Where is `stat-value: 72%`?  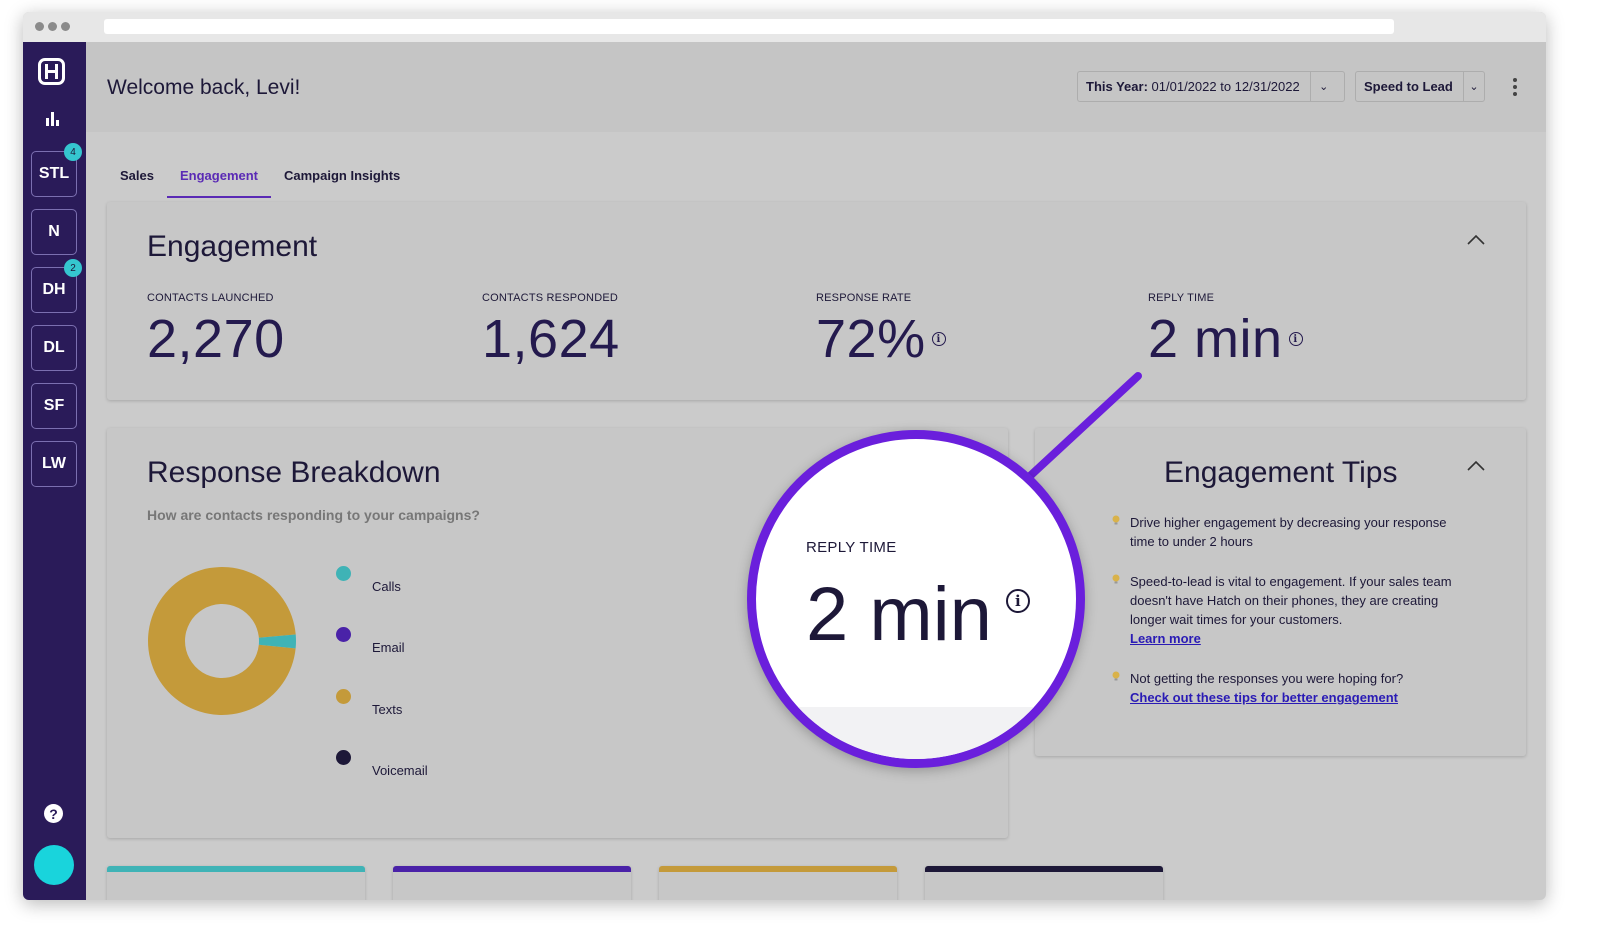 stat-value: 72% is located at coordinates (871, 339).